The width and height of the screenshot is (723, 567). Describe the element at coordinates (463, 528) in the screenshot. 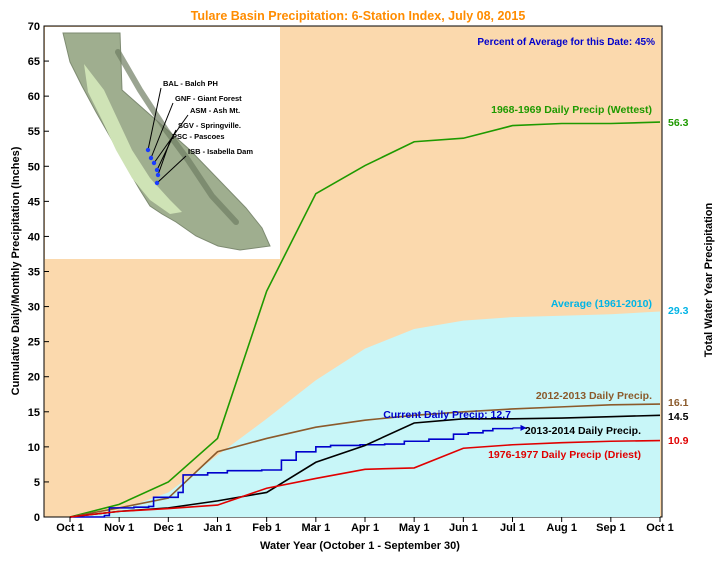

I see `x-tick-label: Jun 1` at that location.